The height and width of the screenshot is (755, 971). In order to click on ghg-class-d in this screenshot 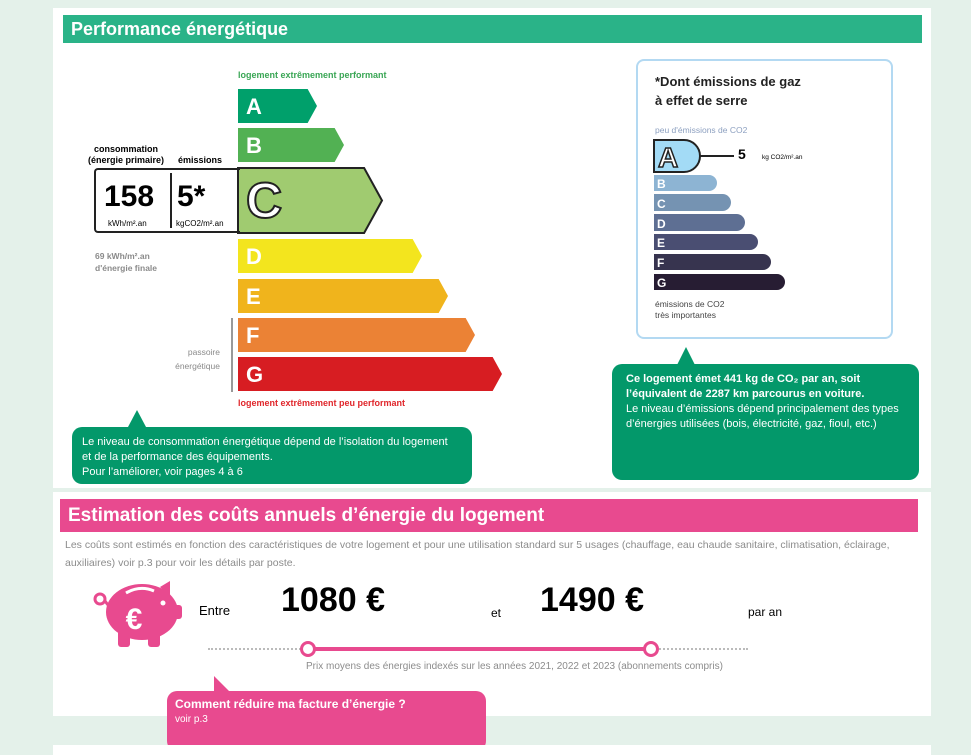, I will do `click(699, 222)`.